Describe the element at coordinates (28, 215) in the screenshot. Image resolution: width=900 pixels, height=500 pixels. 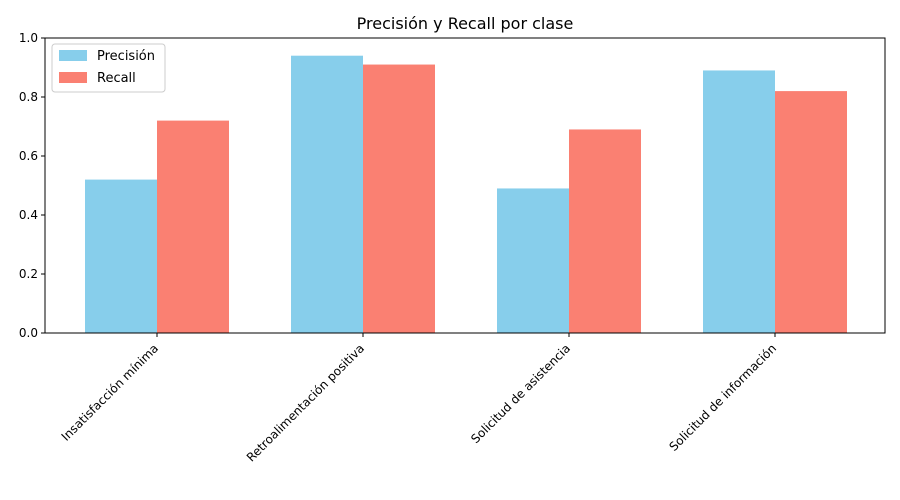
I see `y-tick-label: 0.4` at that location.